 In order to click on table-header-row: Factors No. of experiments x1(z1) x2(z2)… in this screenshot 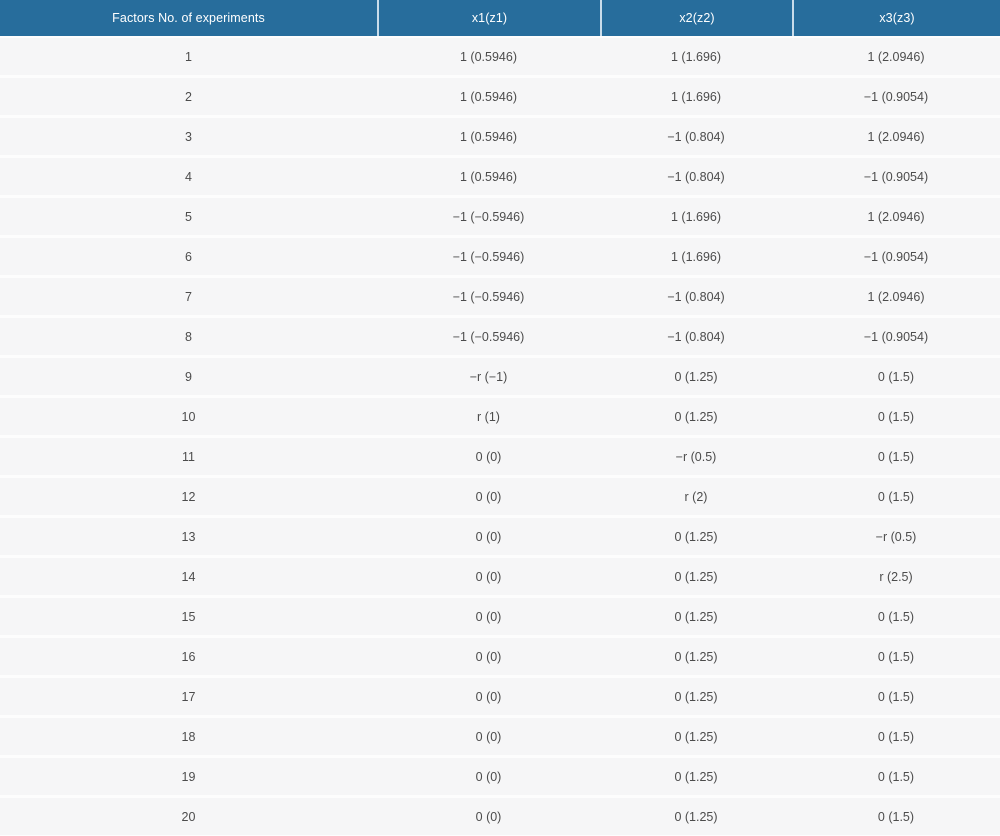, I will do `click(500, 18)`.